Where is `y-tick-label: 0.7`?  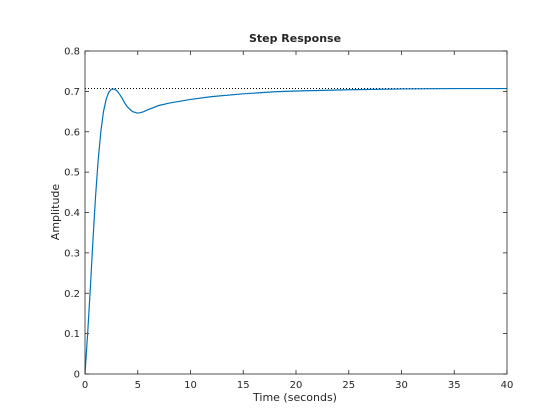 y-tick-label: 0.7 is located at coordinates (72, 92).